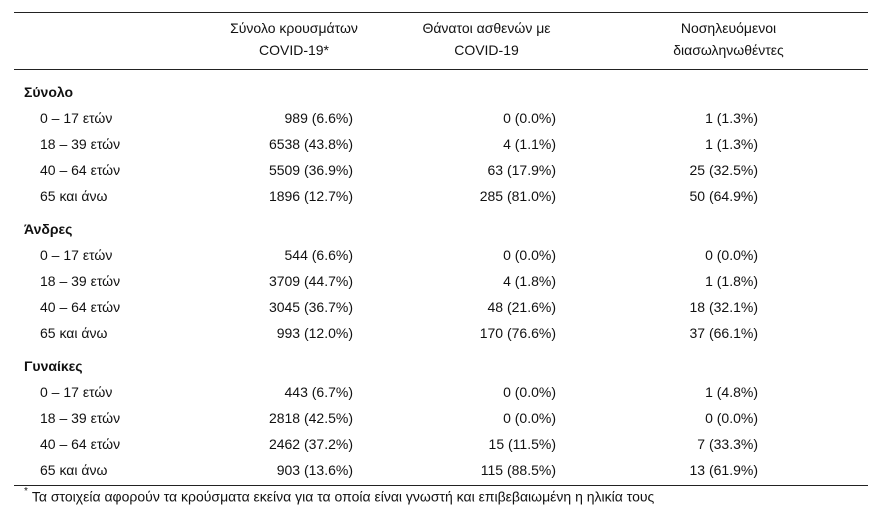  What do you see at coordinates (310, 144) in the screenshot?
I see `cases-cell: 6538 (43.8%)` at bounding box center [310, 144].